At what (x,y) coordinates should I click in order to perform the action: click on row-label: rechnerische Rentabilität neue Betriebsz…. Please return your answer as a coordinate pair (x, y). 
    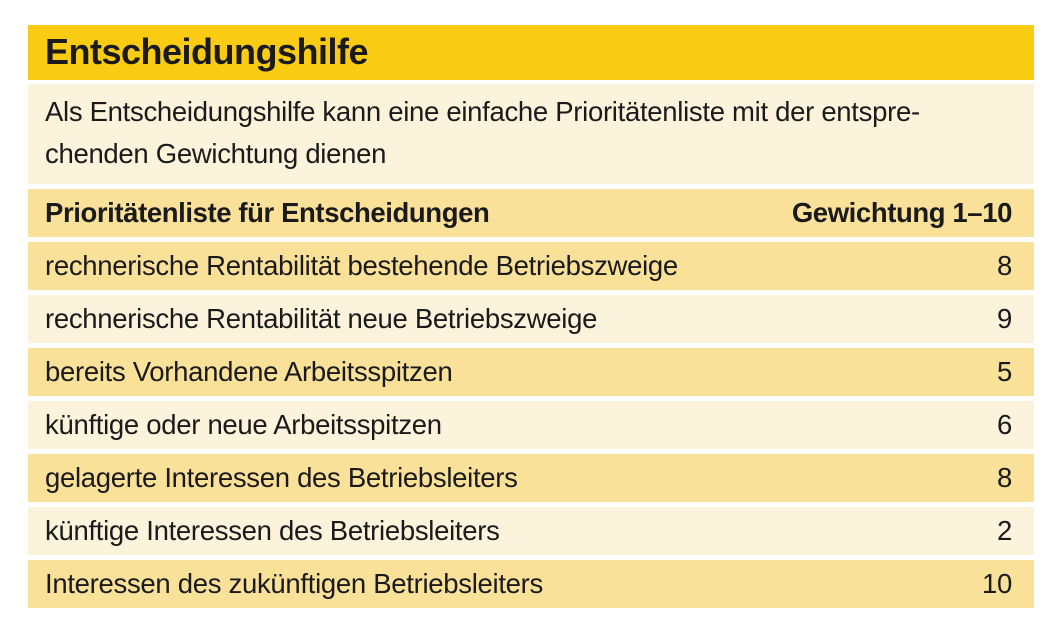
    Looking at the image, I should click on (321, 318).